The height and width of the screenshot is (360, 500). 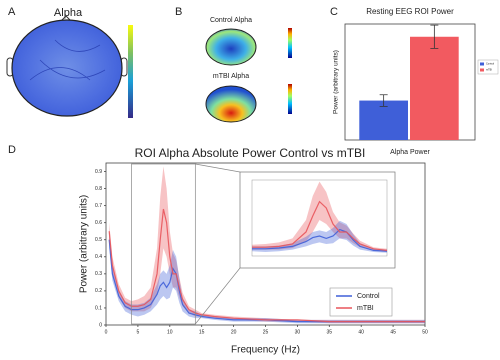 What do you see at coordinates (231, 20) in the screenshot?
I see `topomap-title: Control Alpha` at bounding box center [231, 20].